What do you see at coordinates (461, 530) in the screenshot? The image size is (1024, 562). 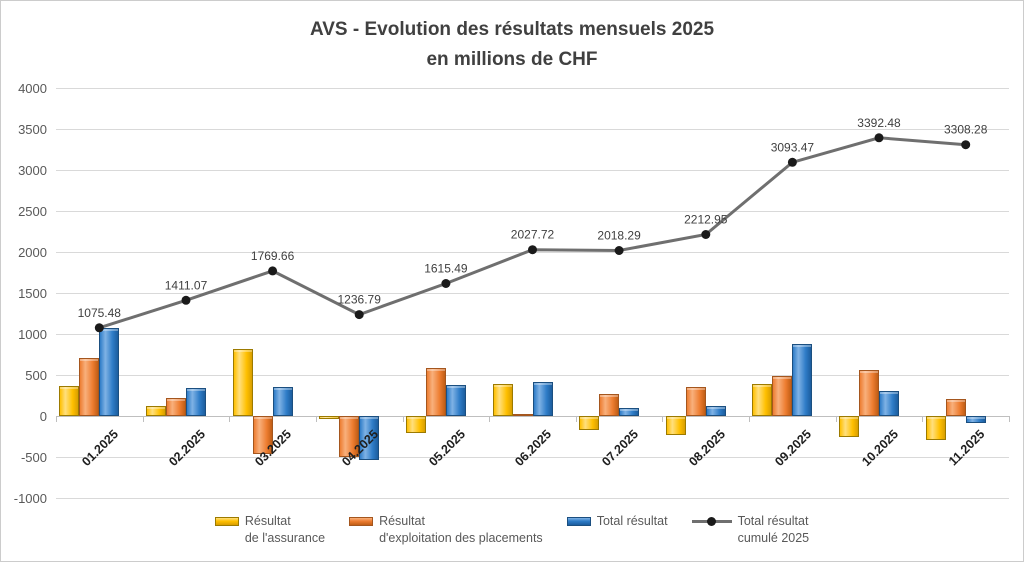 I see `legend-label: Résultat d'exploitation des placements` at bounding box center [461, 530].